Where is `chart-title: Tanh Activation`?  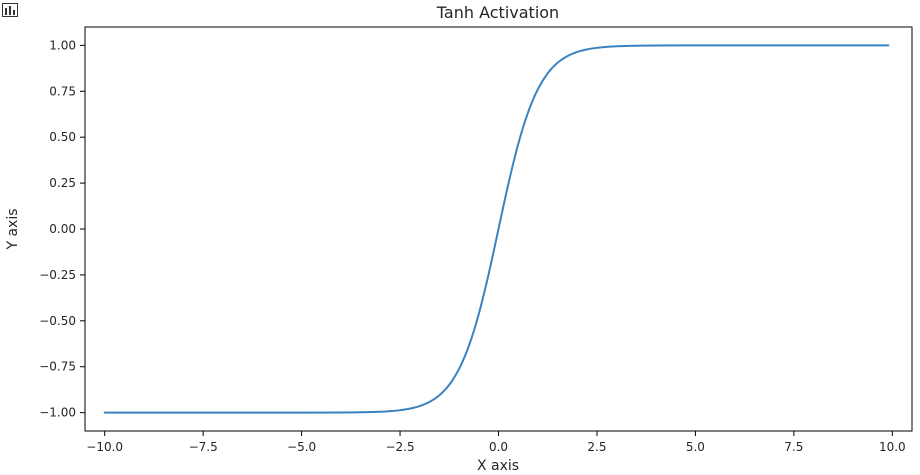 chart-title: Tanh Activation is located at coordinates (497, 12).